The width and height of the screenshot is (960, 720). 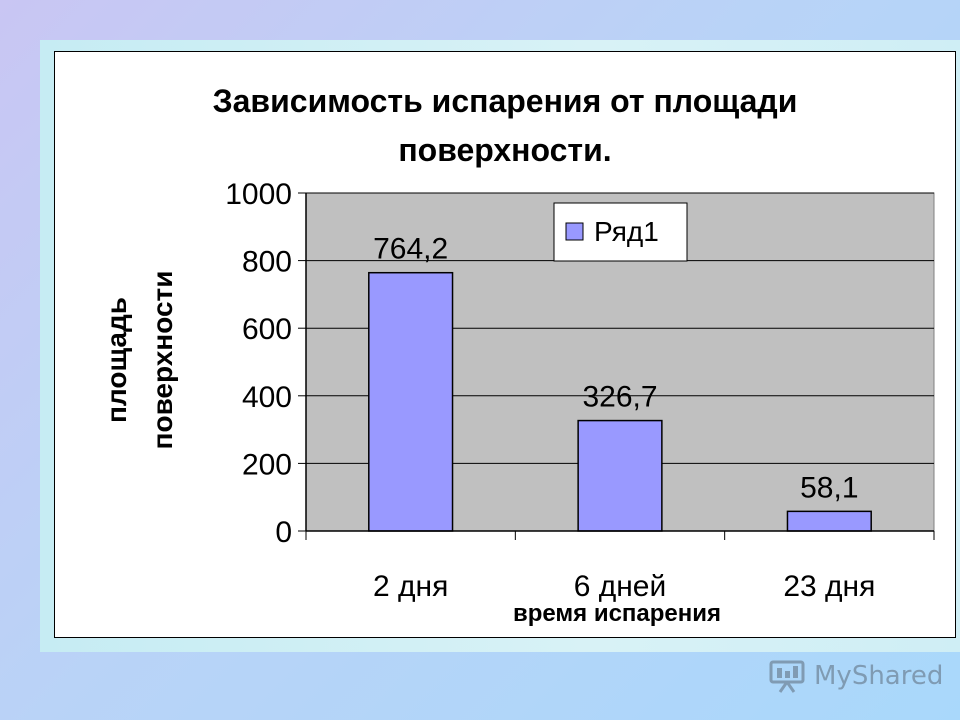 I want to click on y-axis-label-line-2: поверхности, so click(x=162, y=360).